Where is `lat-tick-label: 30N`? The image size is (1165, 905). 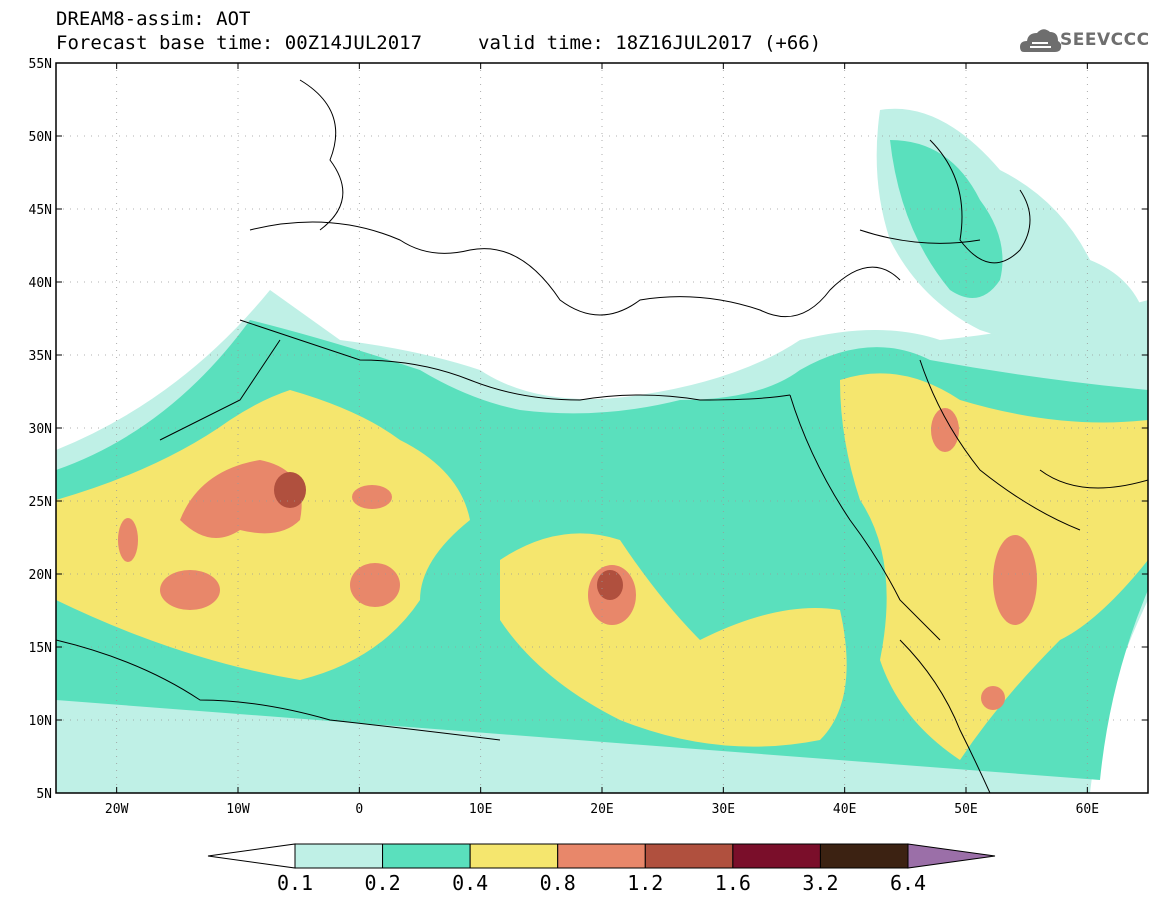
lat-tick-label: 30N is located at coordinates (40, 429).